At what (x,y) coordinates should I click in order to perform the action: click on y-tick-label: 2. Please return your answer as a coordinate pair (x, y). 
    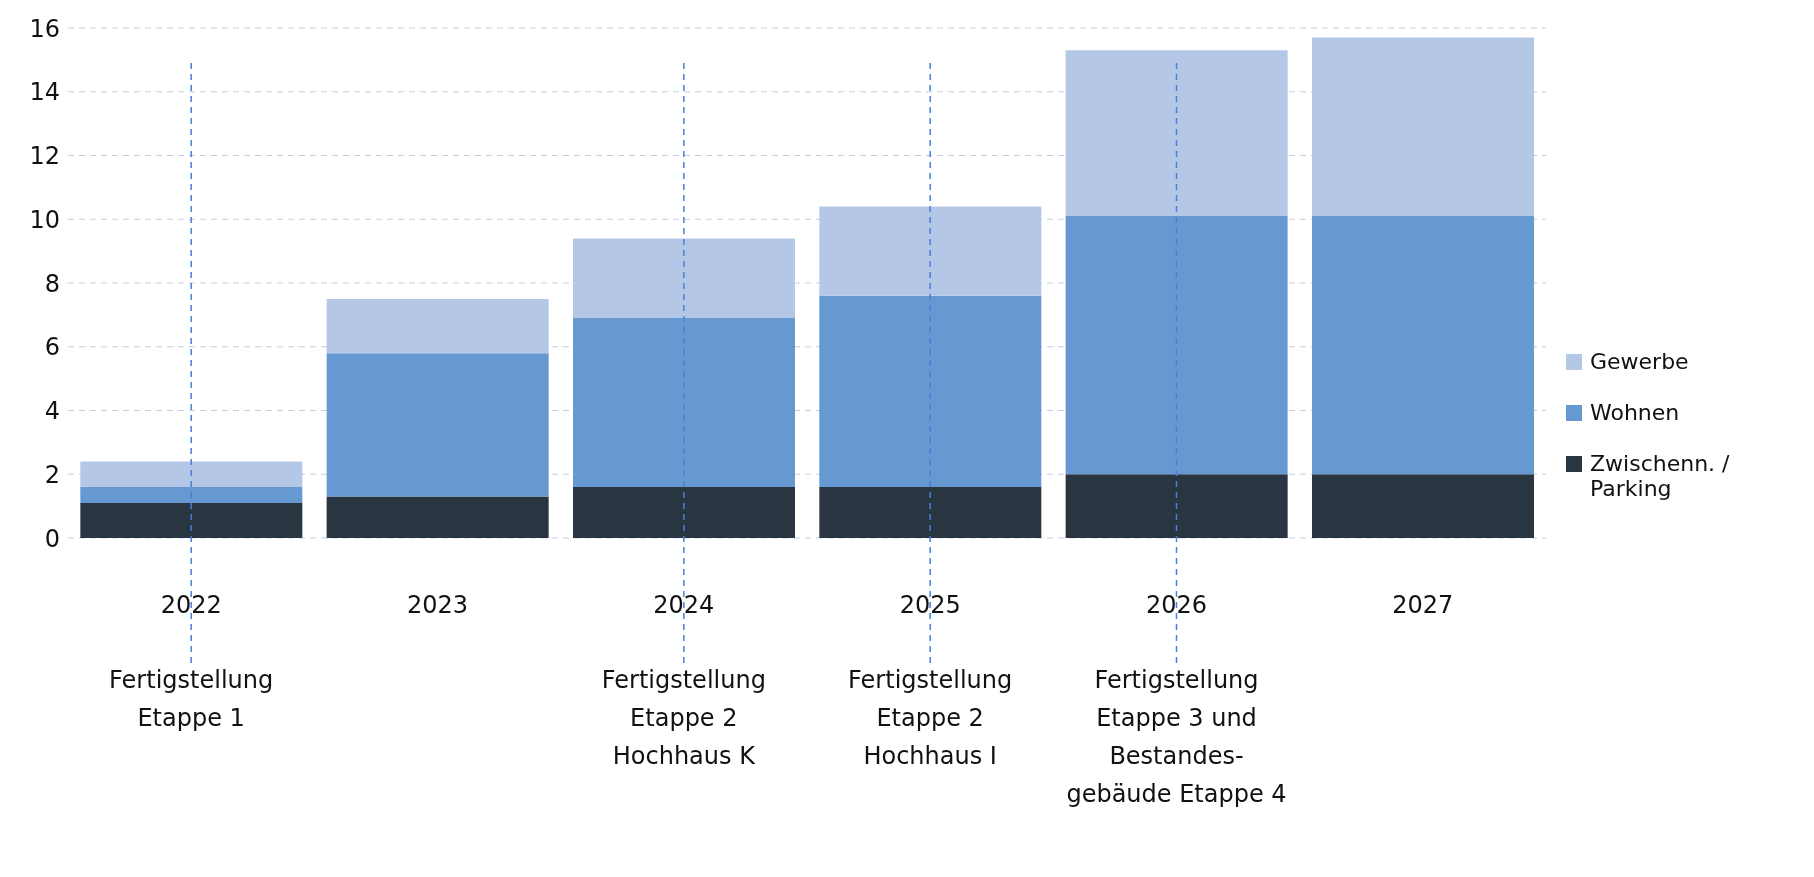
    Looking at the image, I should click on (52, 474).